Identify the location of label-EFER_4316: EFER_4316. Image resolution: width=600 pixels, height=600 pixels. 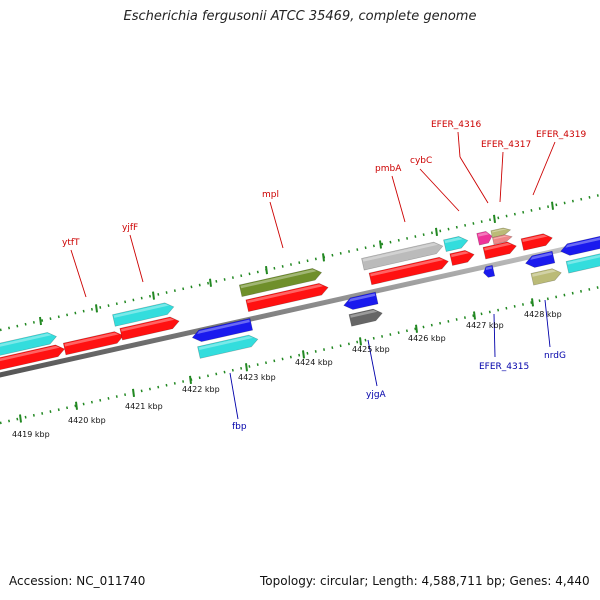
(456, 125).